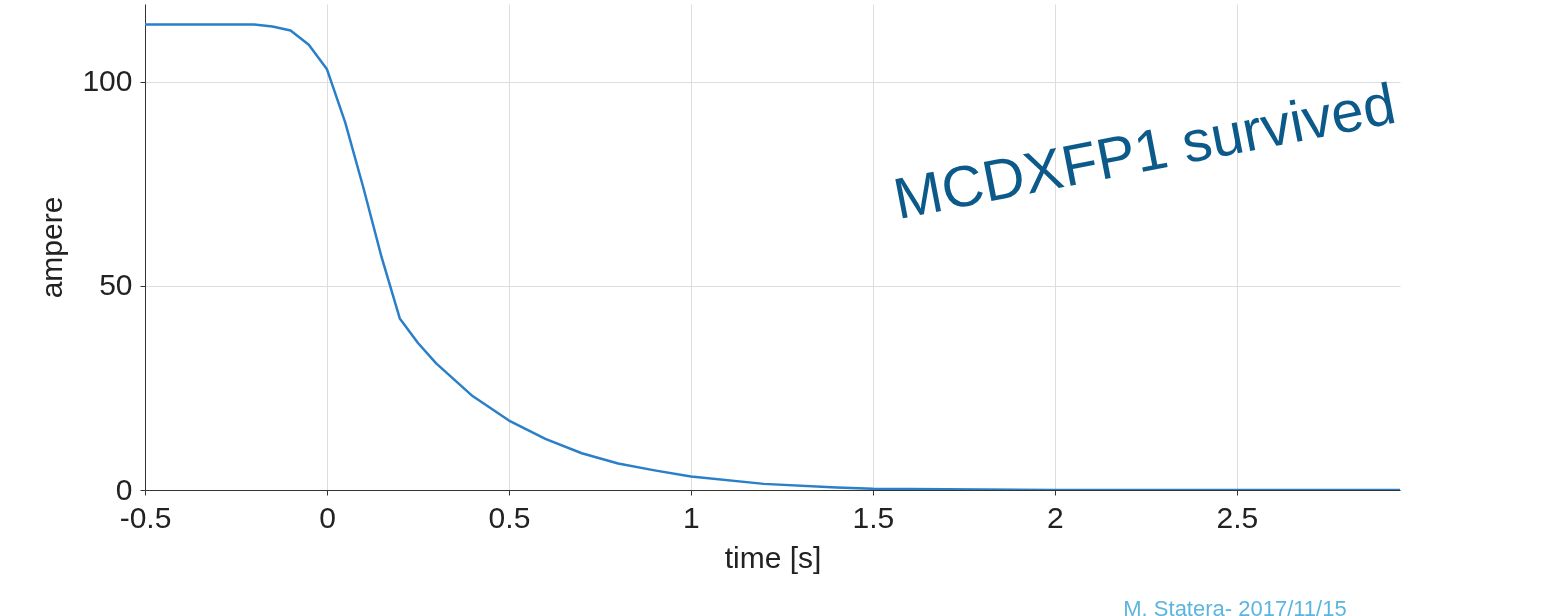  I want to click on x-tick-label: 0, so click(327, 517).